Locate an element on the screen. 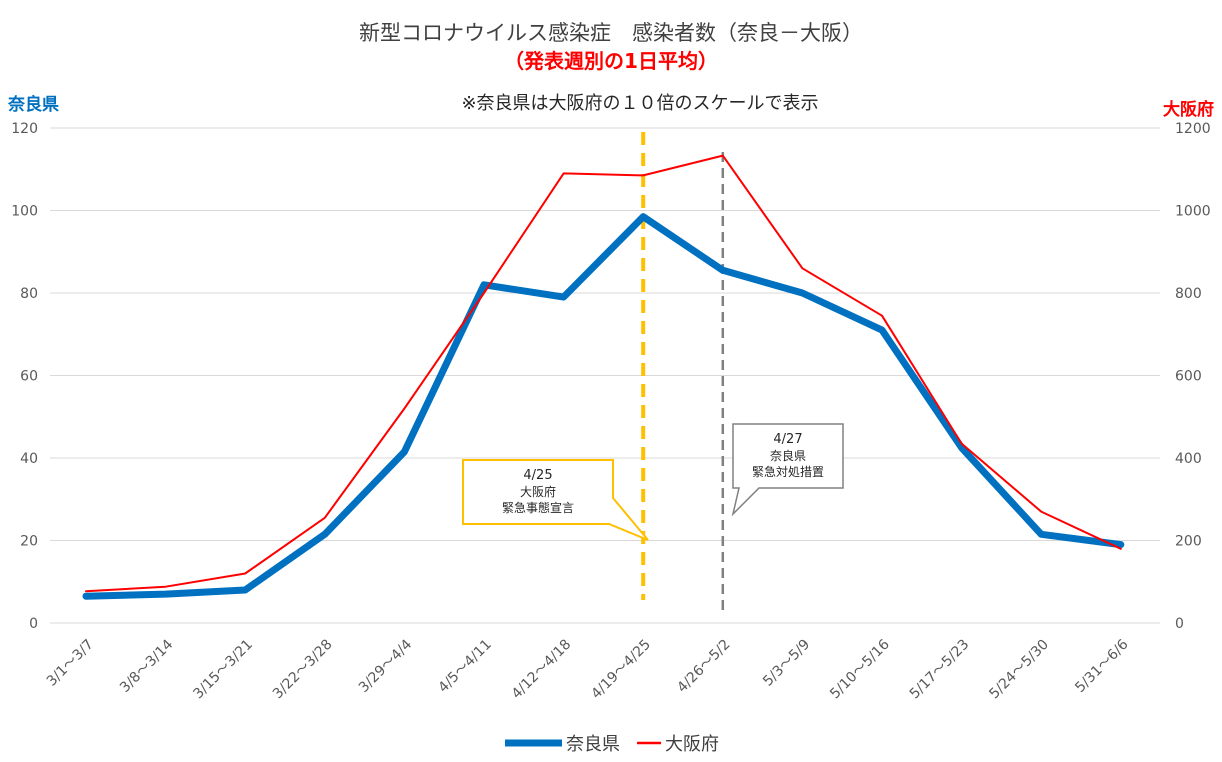  right-tick-label: 200 is located at coordinates (1188, 542).